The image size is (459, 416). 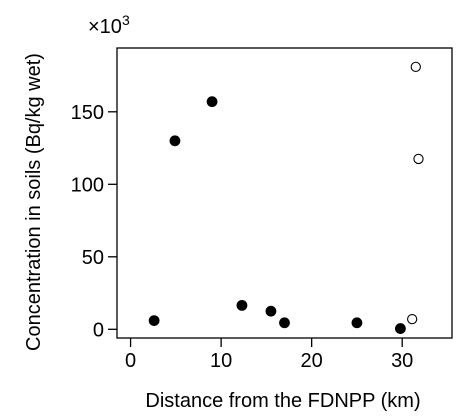 What do you see at coordinates (87, 185) in the screenshot?
I see `y-tick-label: 100` at bounding box center [87, 185].